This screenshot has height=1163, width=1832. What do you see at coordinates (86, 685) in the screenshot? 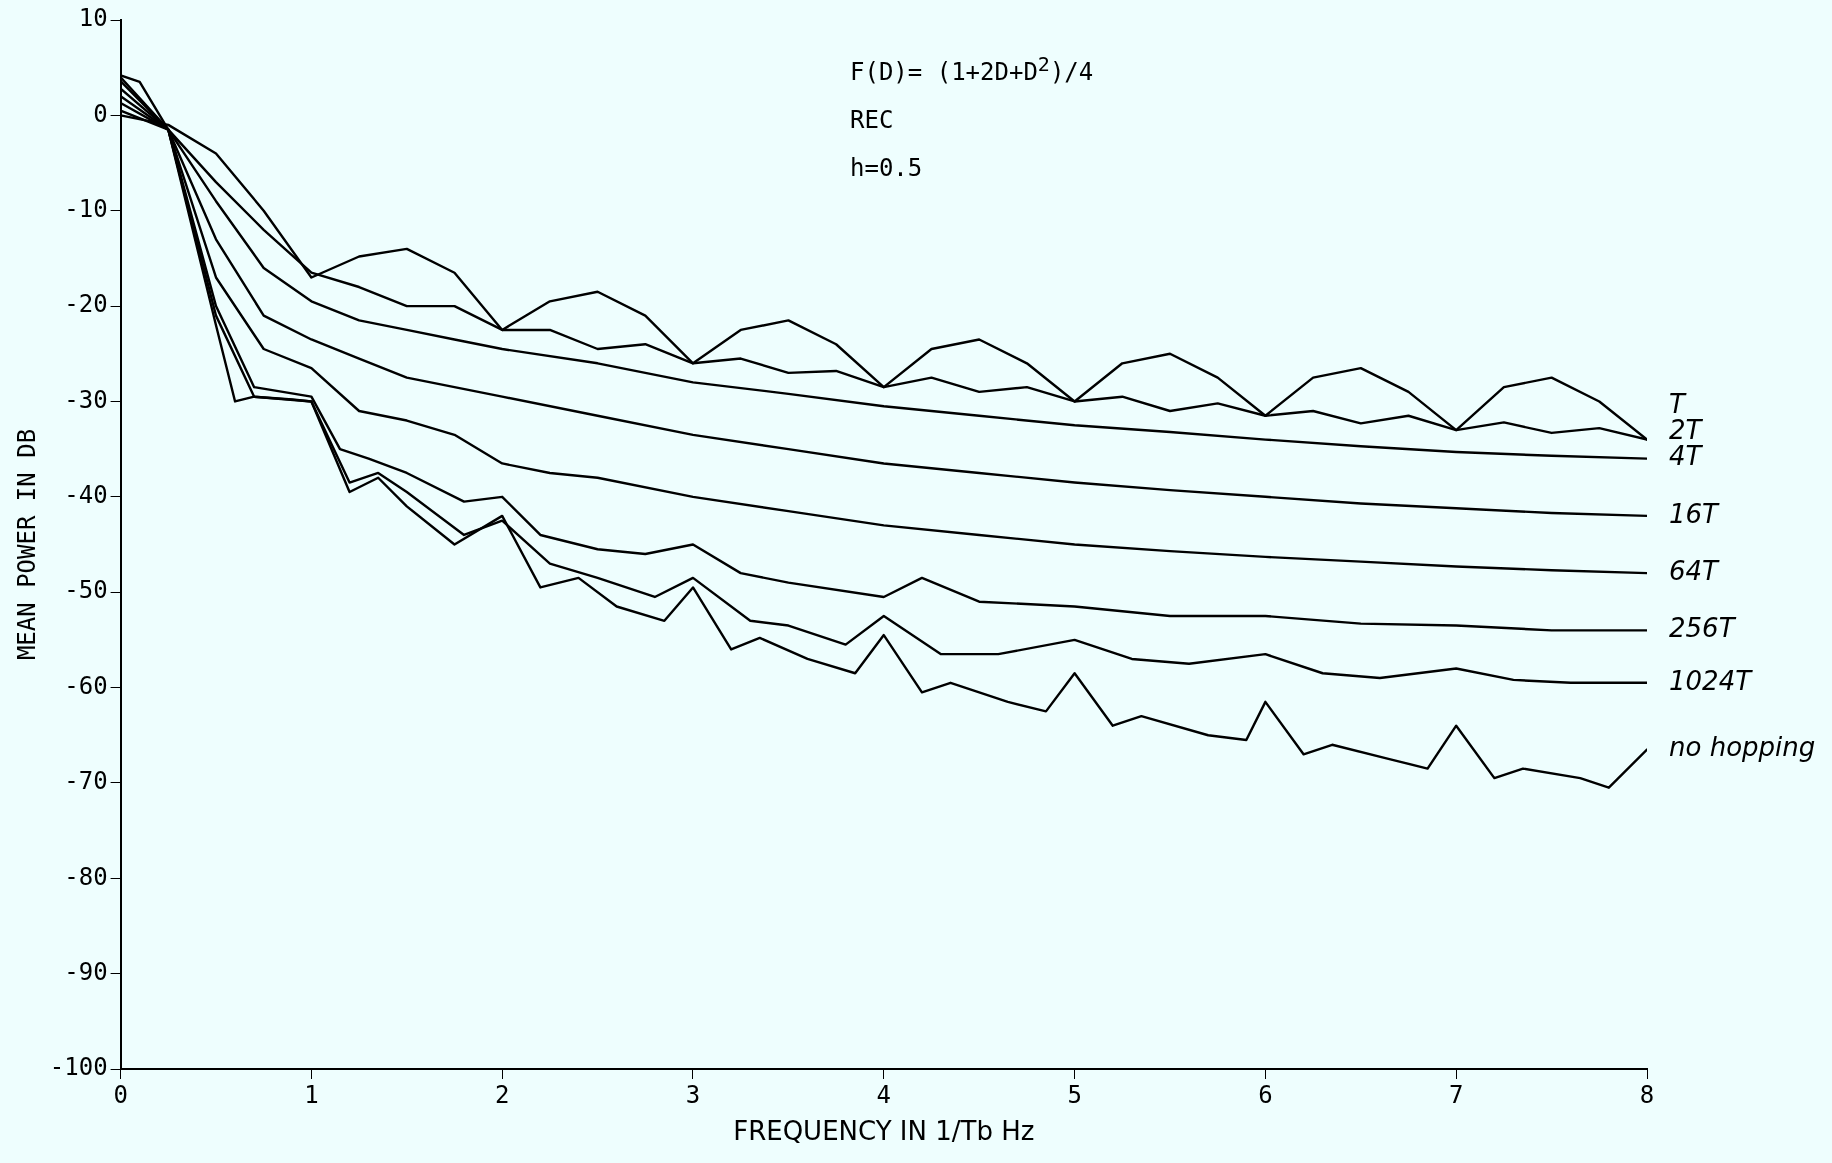
I see `y-tick-label: -60` at bounding box center [86, 685].